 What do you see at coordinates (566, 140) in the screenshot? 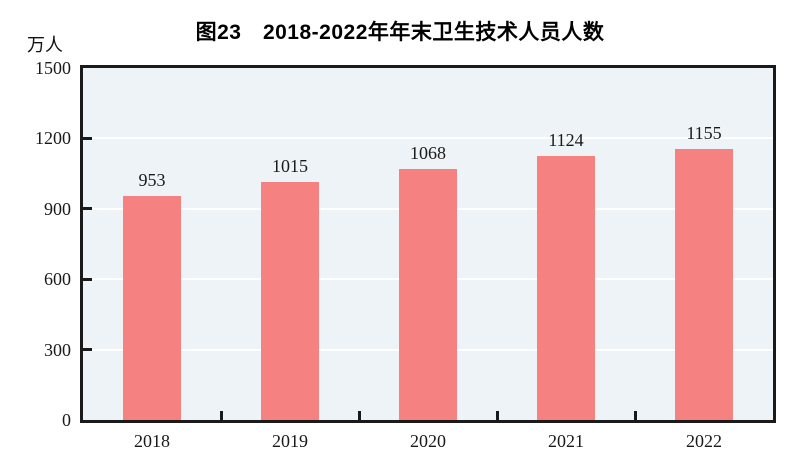
I see `bar-value-label: 1124` at bounding box center [566, 140].